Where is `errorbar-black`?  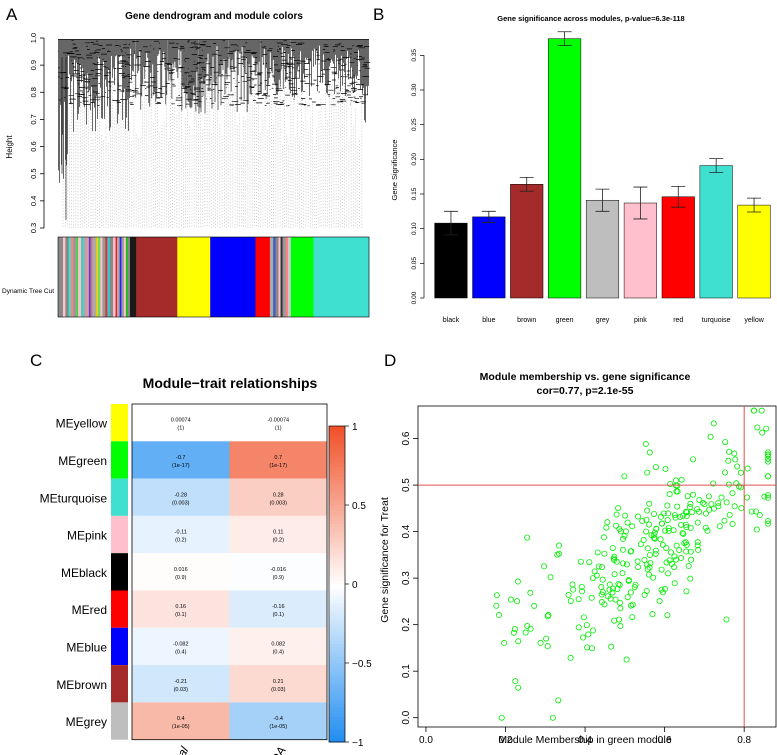 errorbar-black is located at coordinates (450, 223).